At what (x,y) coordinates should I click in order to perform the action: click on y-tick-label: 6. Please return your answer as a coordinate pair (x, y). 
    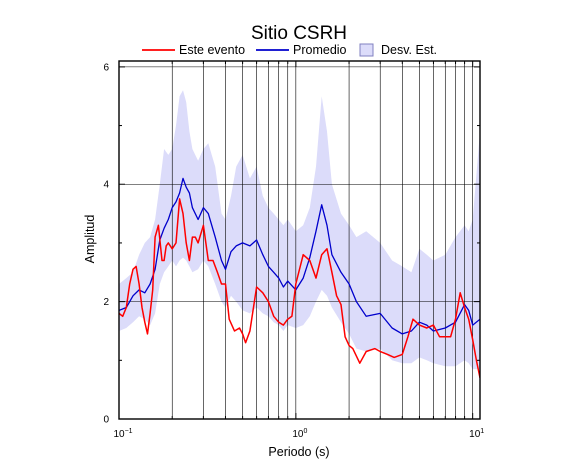
    Looking at the image, I should click on (106, 67).